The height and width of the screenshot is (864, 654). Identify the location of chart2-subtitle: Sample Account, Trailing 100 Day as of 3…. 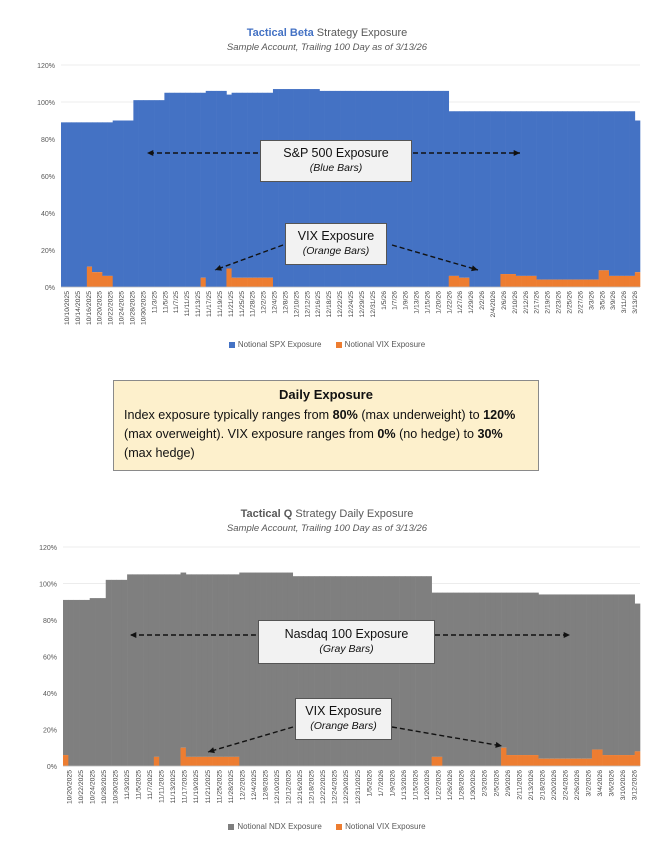
(327, 528).